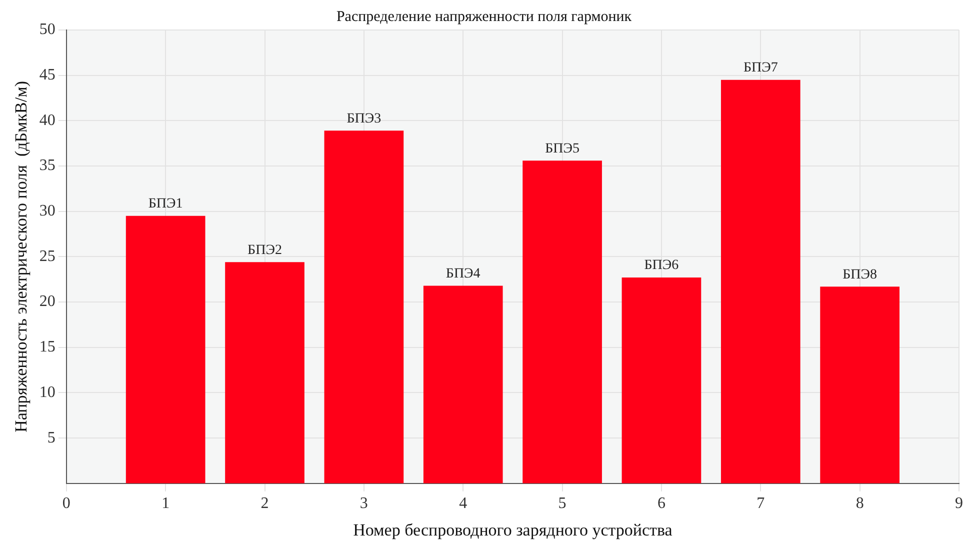 The image size is (974, 553). What do you see at coordinates (166, 503) in the screenshot?
I see `x-tick-label: 1` at bounding box center [166, 503].